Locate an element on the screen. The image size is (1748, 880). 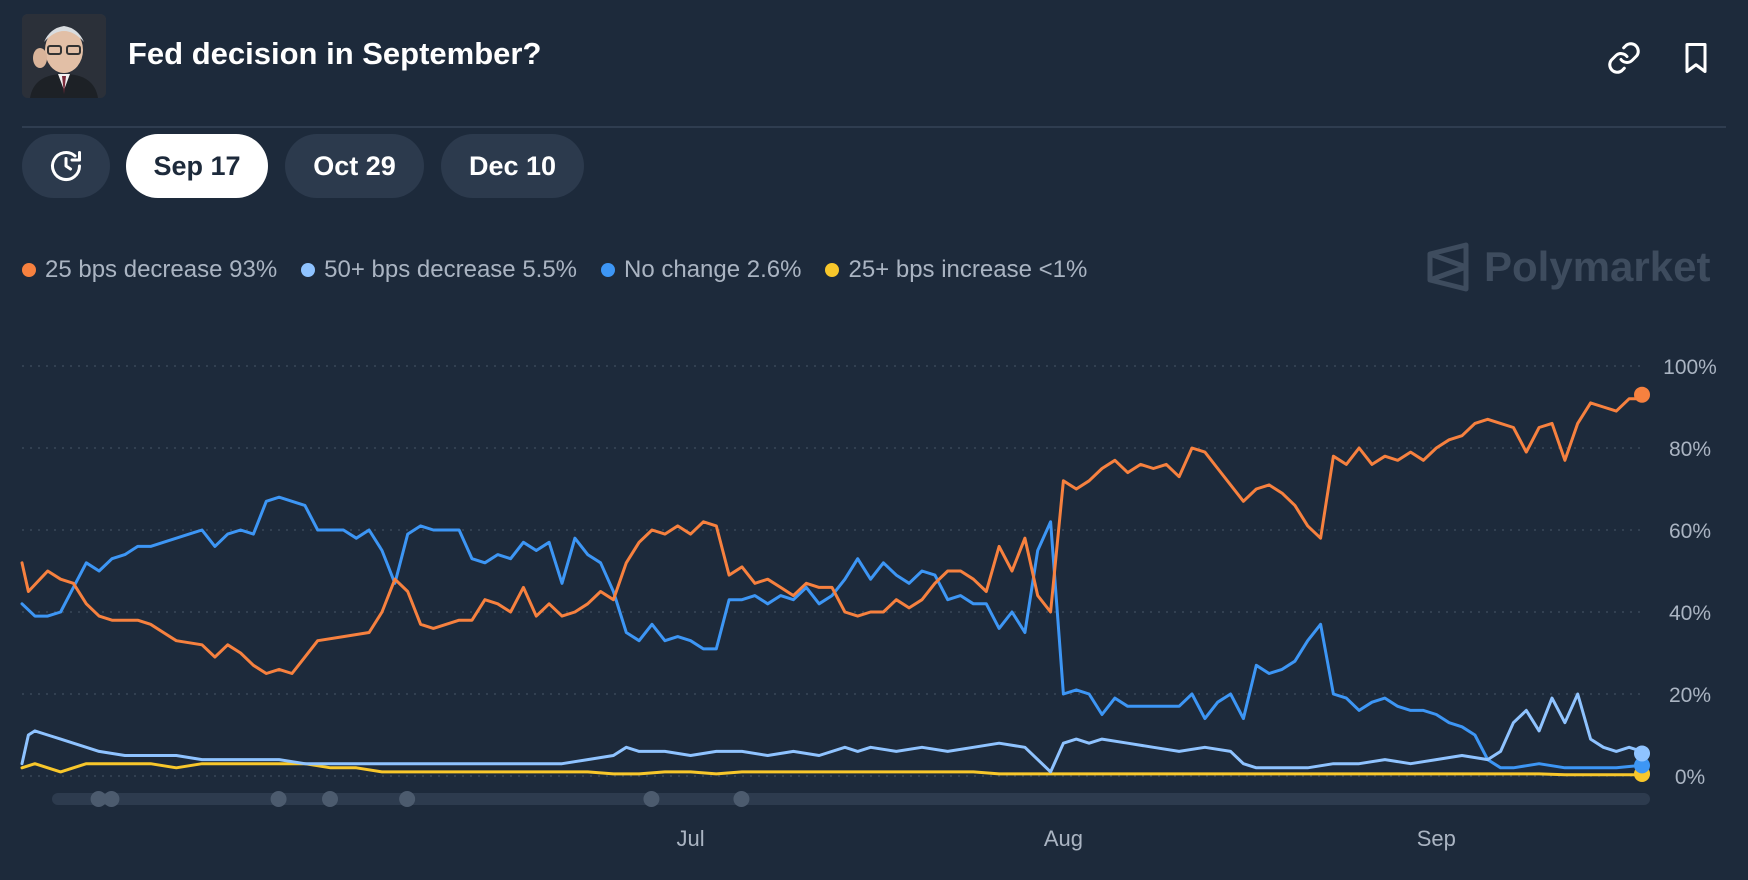
x-tick-label: Sep is located at coordinates (1436, 838).